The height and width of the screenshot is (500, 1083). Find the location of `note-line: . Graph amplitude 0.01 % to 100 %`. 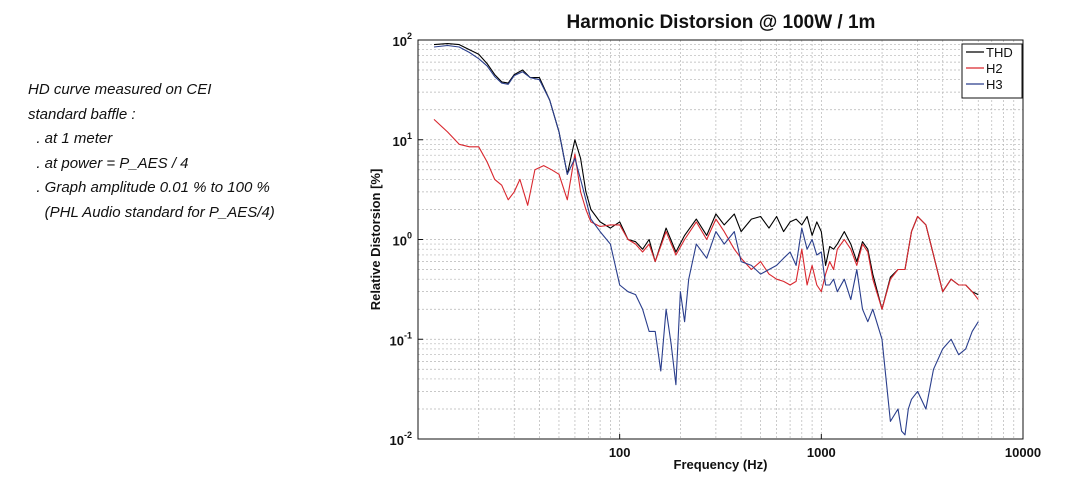

note-line: . Graph amplitude 0.01 % to 100 % is located at coordinates (149, 187).